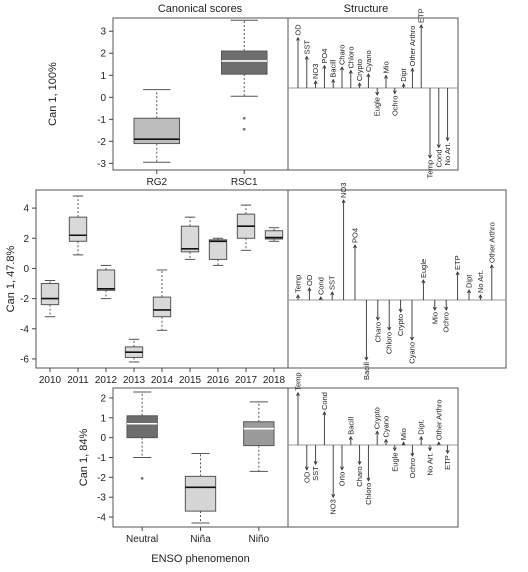  I want to click on header-canonical-scores: Canonical scores, so click(200, 9).